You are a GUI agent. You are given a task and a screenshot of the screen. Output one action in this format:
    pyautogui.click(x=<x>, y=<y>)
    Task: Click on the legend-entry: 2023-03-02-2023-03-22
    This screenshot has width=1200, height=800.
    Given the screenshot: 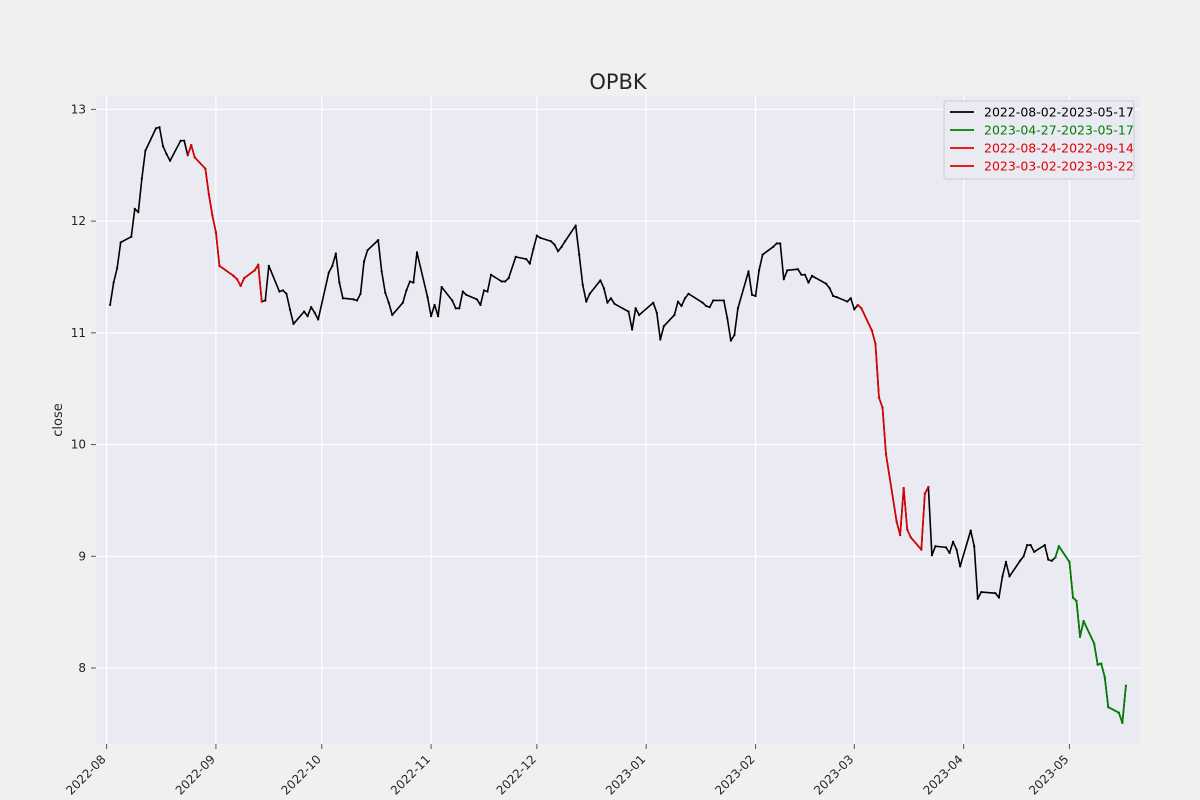 What is the action you would take?
    pyautogui.click(x=1059, y=166)
    